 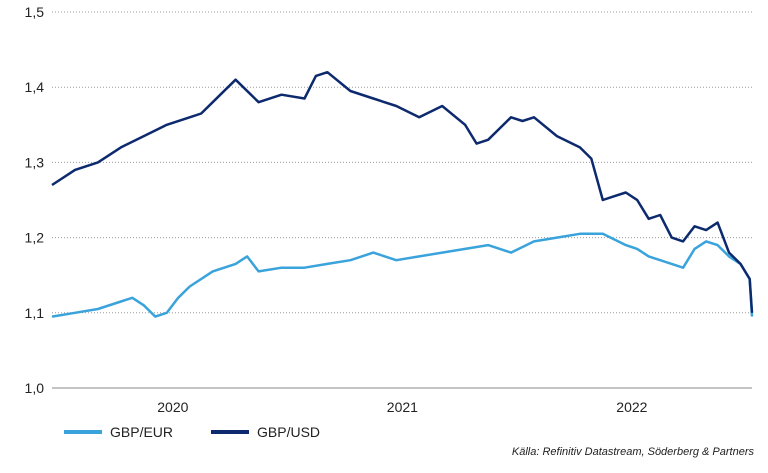 I want to click on legend: GBP/EUR GBP/USD, so click(x=211, y=432).